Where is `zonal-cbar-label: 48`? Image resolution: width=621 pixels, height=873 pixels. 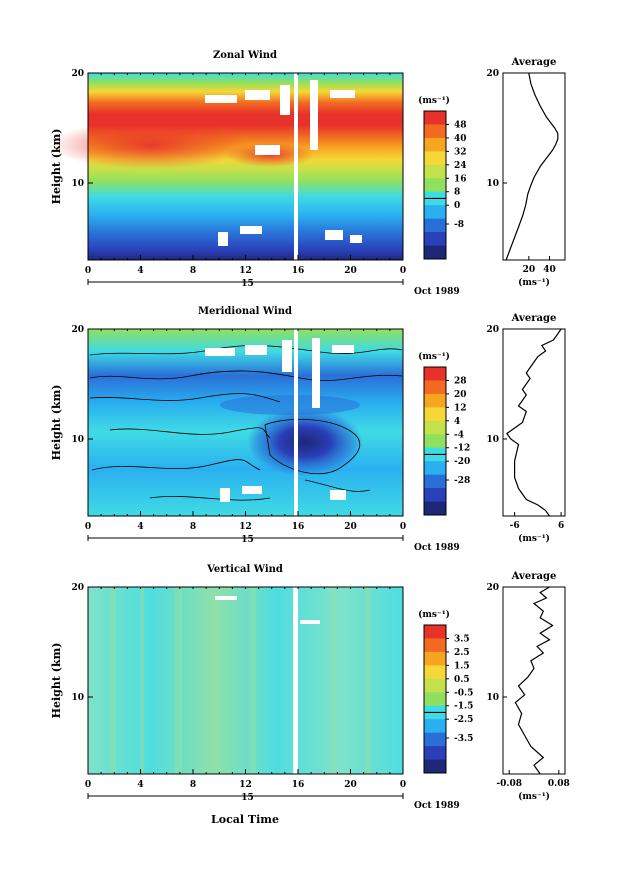
zonal-cbar-label: 48 is located at coordinates (460, 125).